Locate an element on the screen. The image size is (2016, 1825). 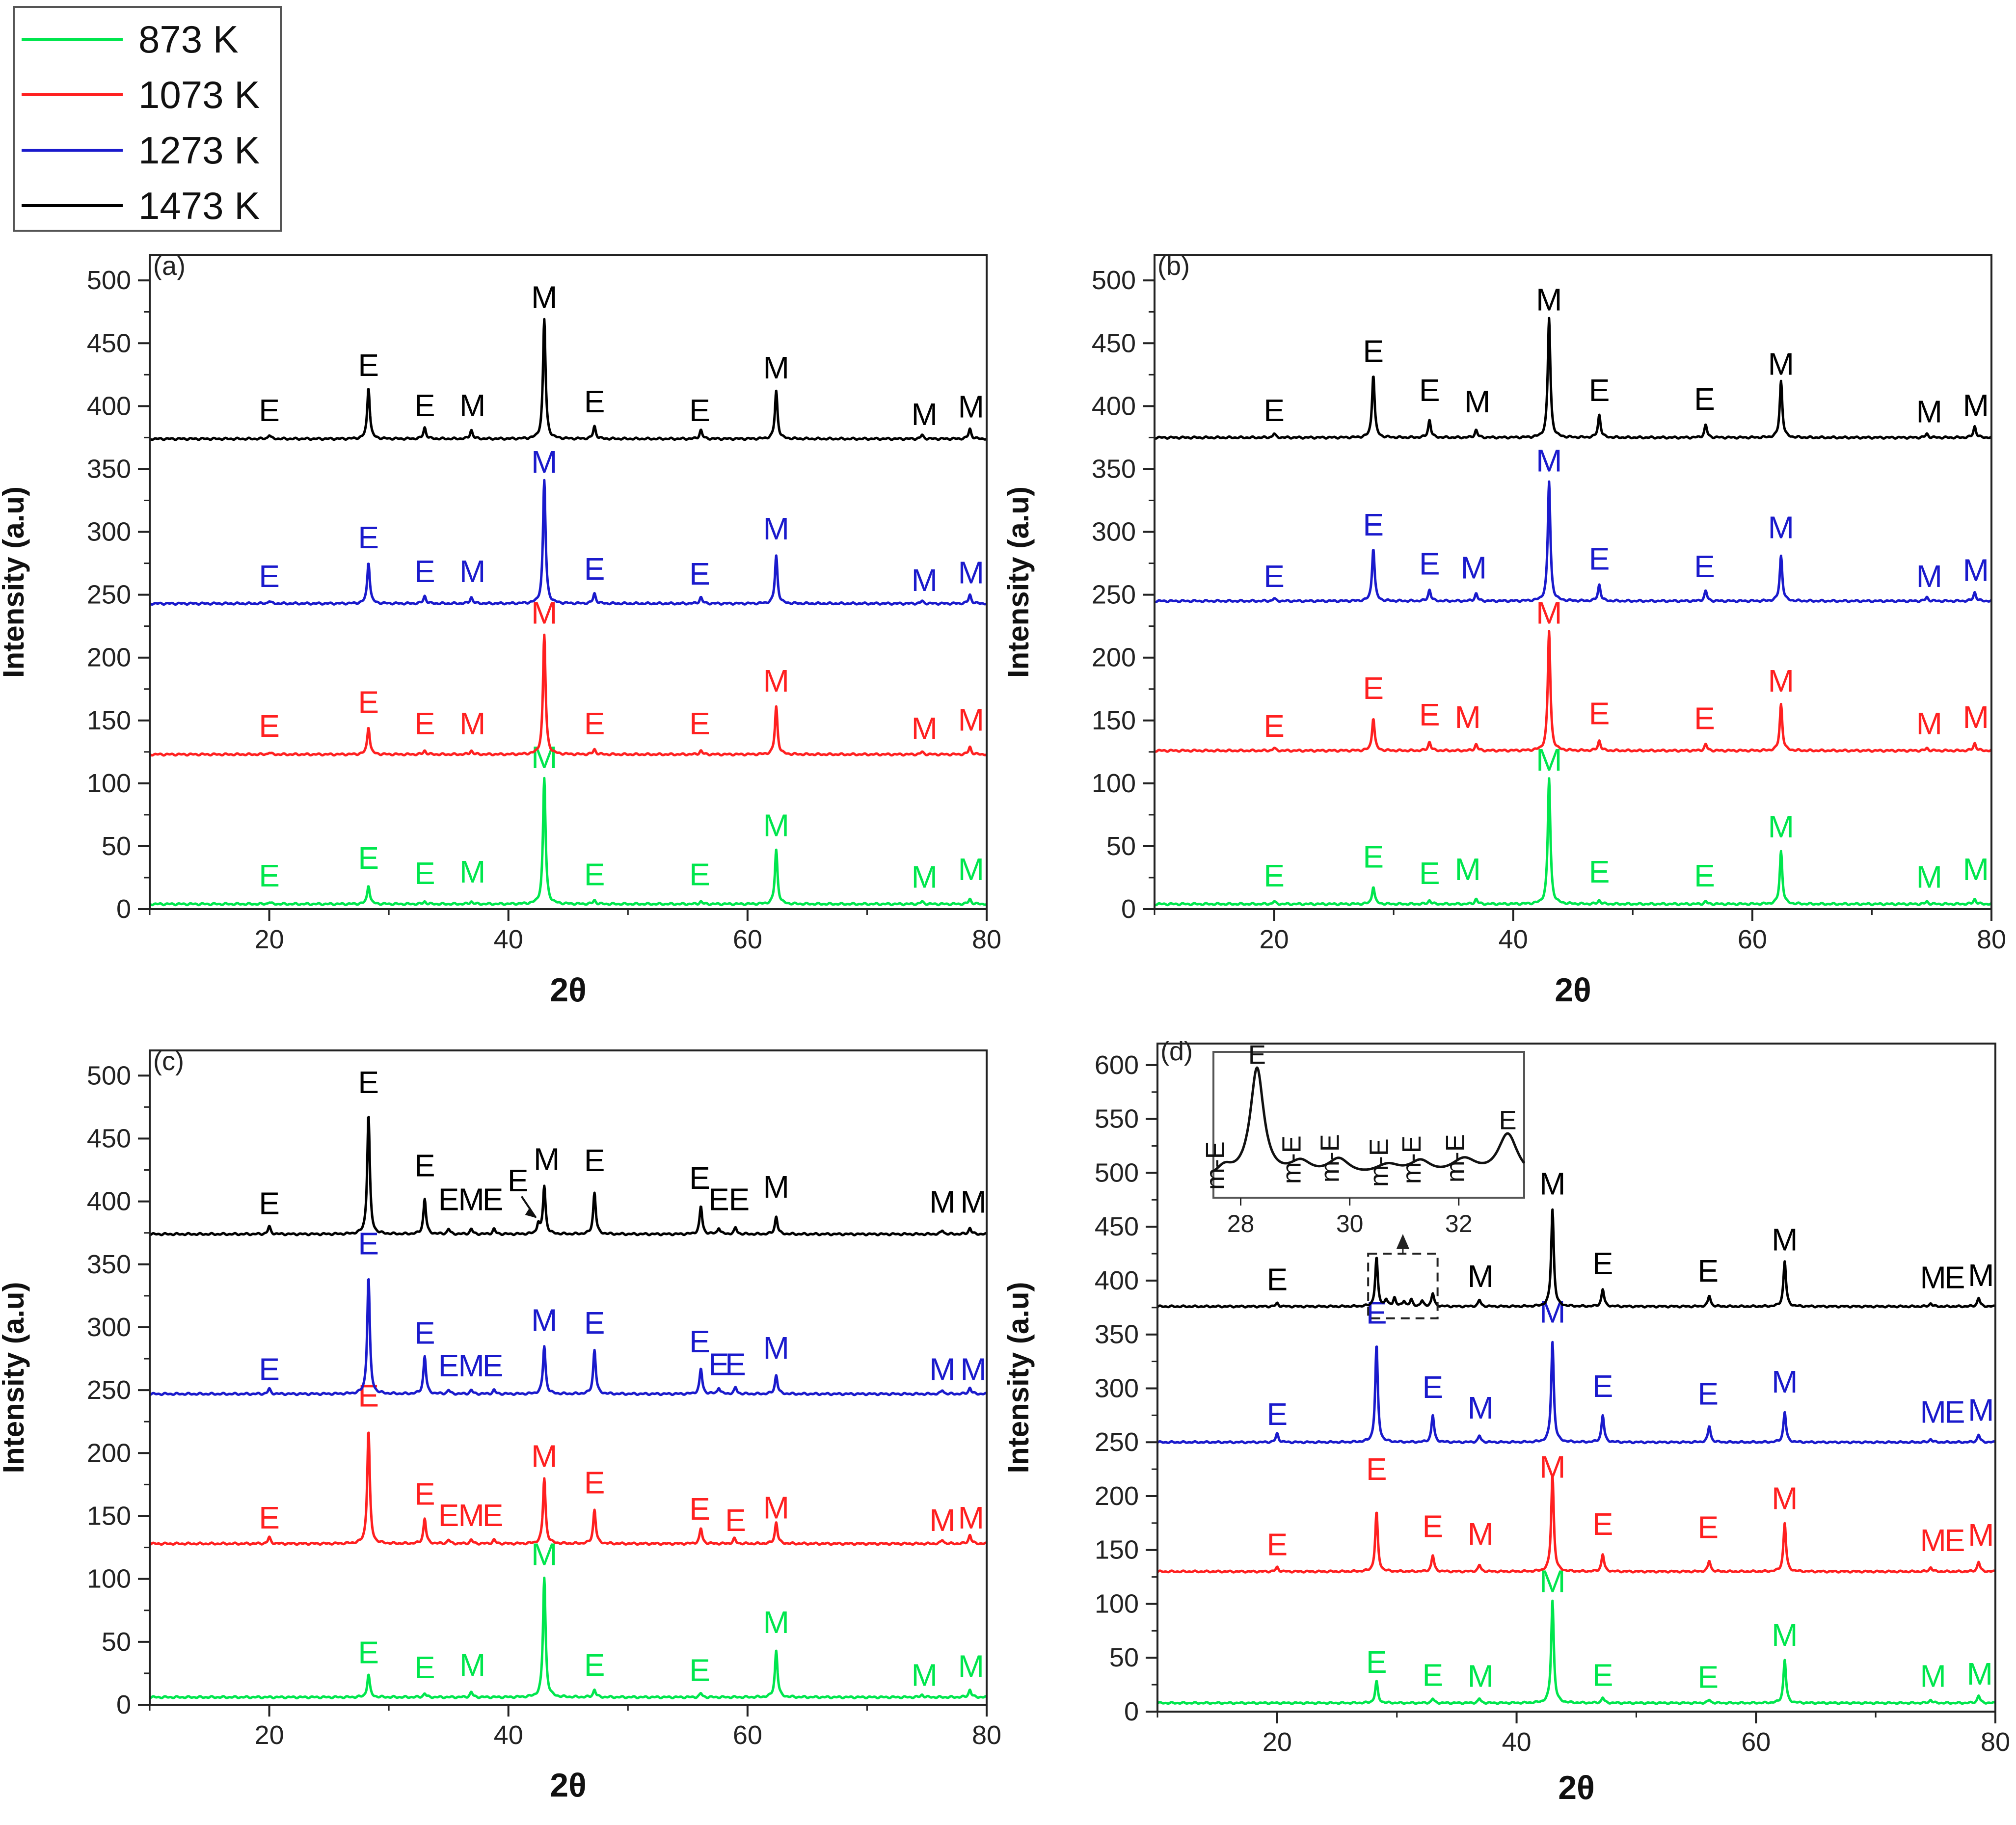
y-tick-label: 250 is located at coordinates (109, 595).